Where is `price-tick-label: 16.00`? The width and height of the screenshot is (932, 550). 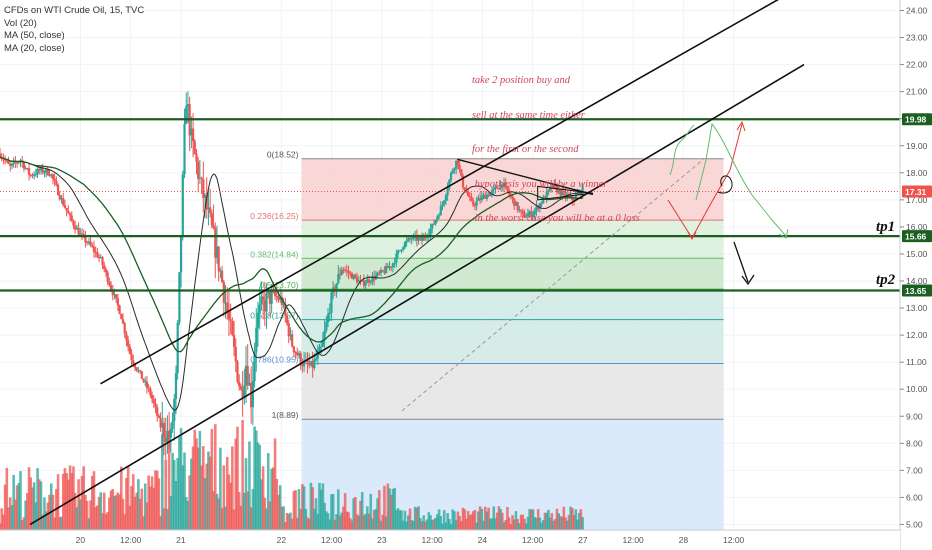 price-tick-label: 16.00 is located at coordinates (917, 227).